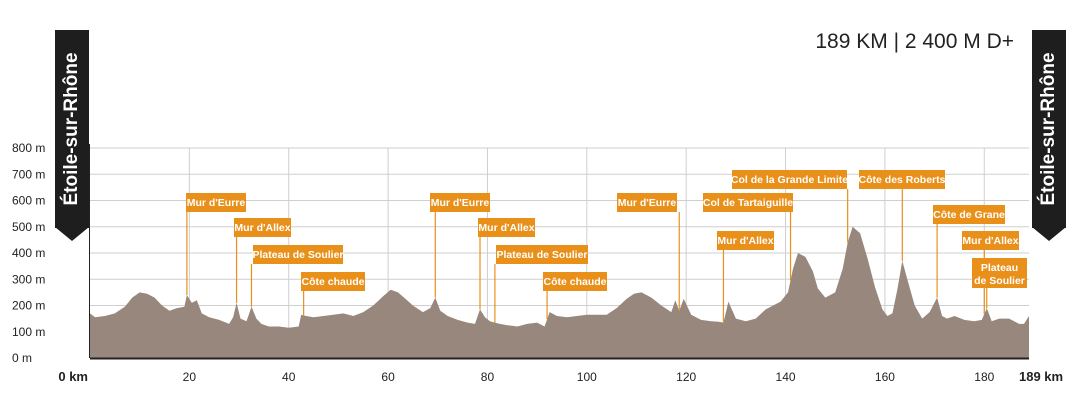  I want to click on x-tick-label: 120, so click(686, 377).